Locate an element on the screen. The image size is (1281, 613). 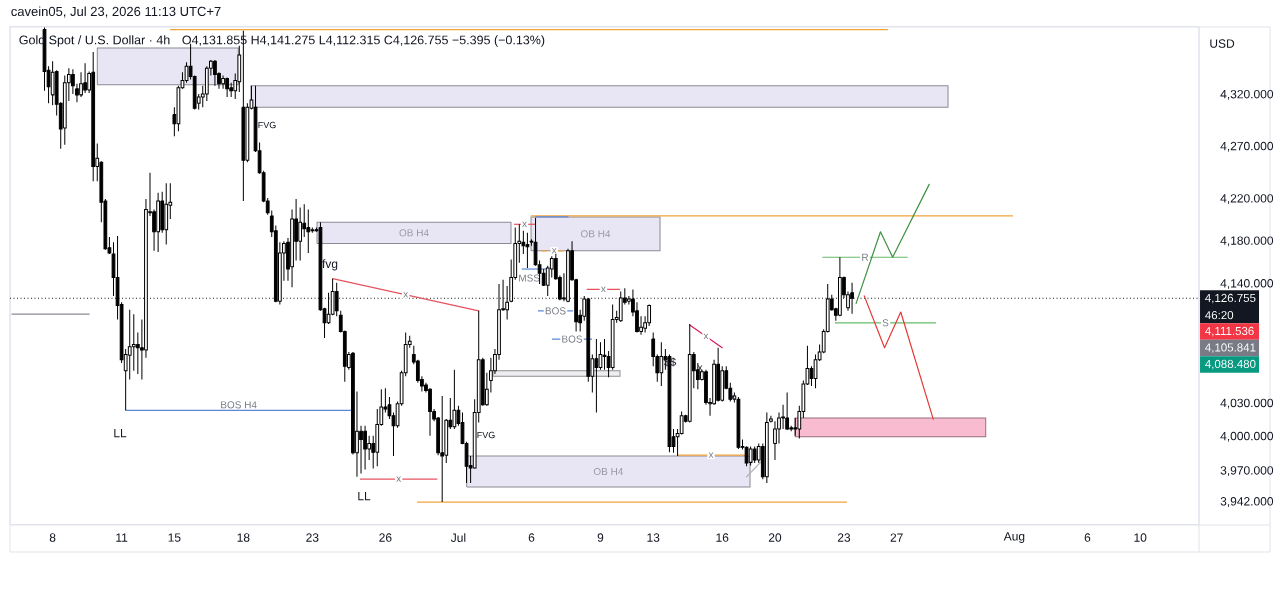
y-tick-label: 4,320.000 is located at coordinates (1247, 94).